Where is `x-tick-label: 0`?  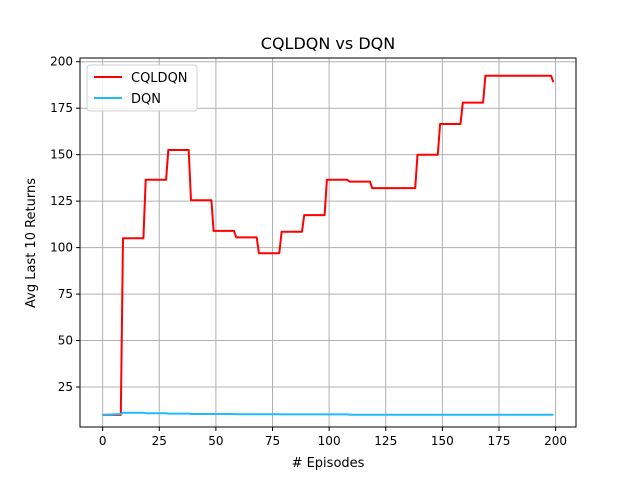 x-tick-label: 0 is located at coordinates (103, 441).